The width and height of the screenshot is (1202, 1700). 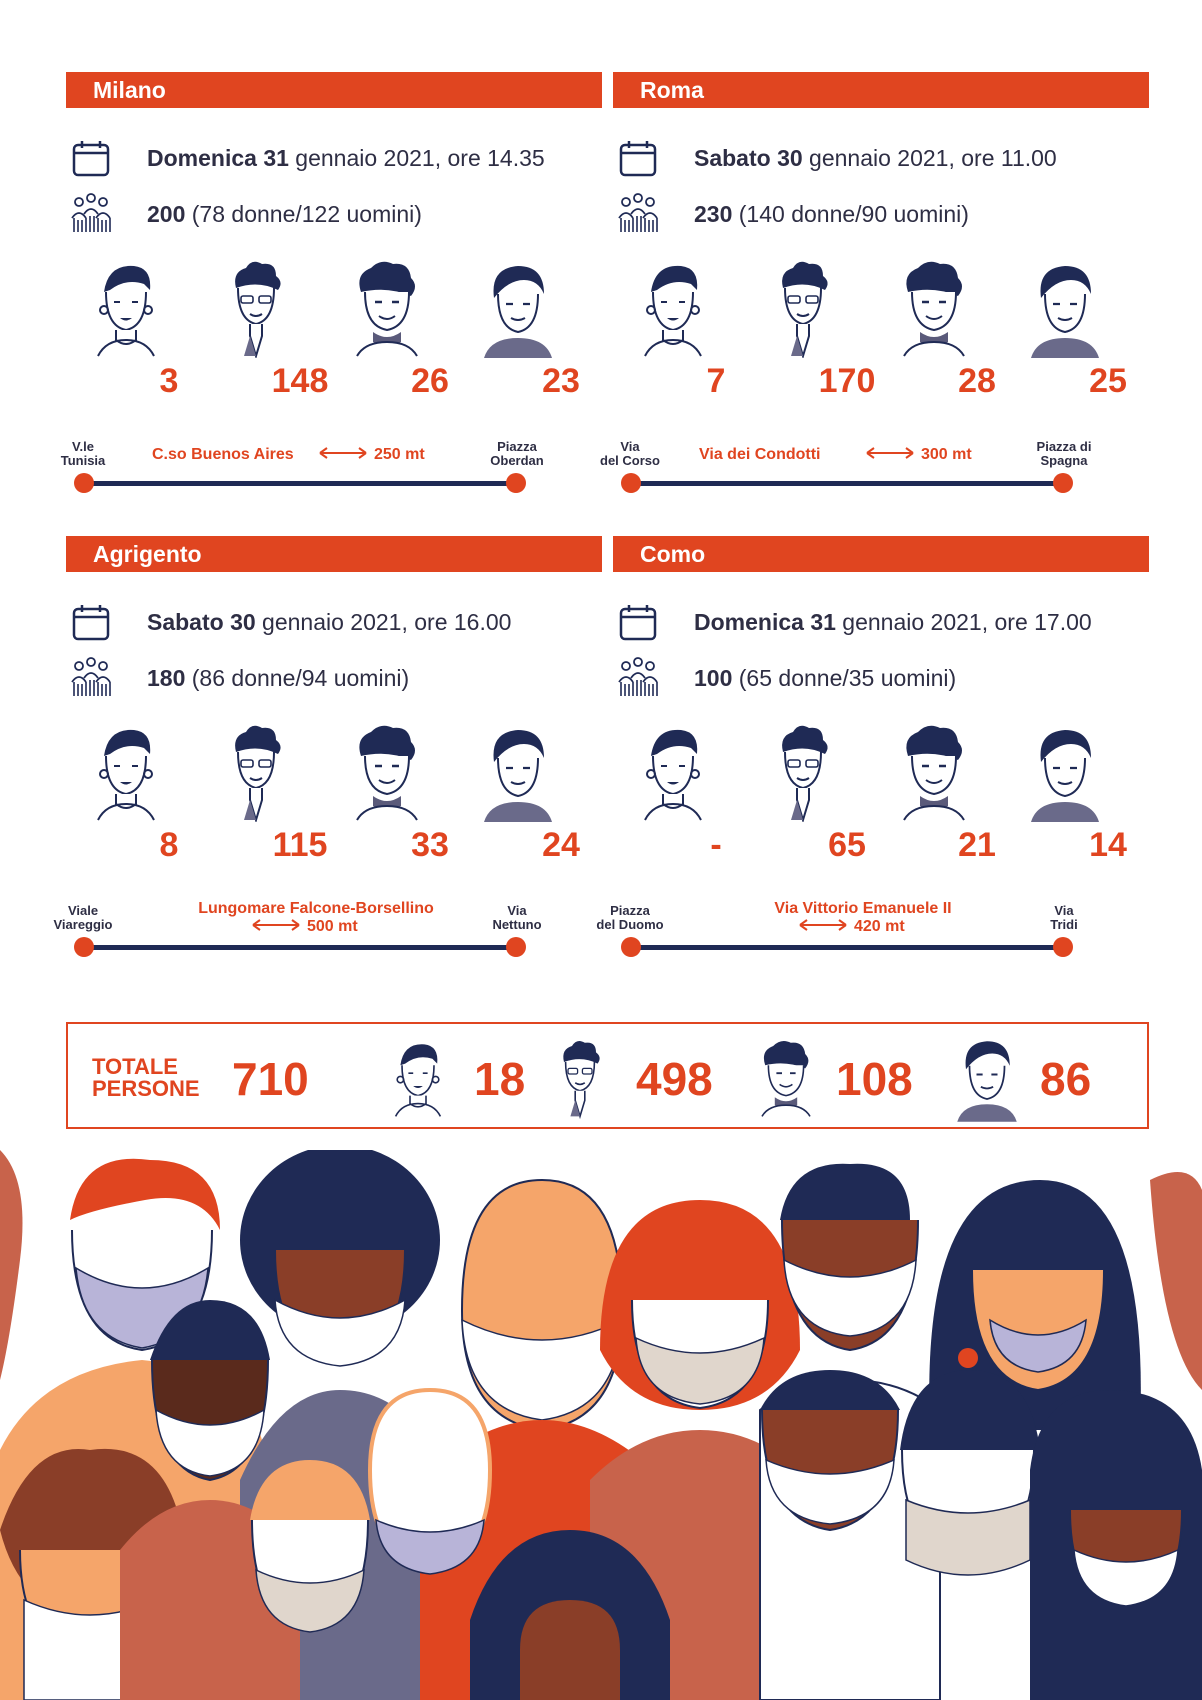 I want to click on face-counts-row: 8 115 33 24, so click(x=334, y=848).